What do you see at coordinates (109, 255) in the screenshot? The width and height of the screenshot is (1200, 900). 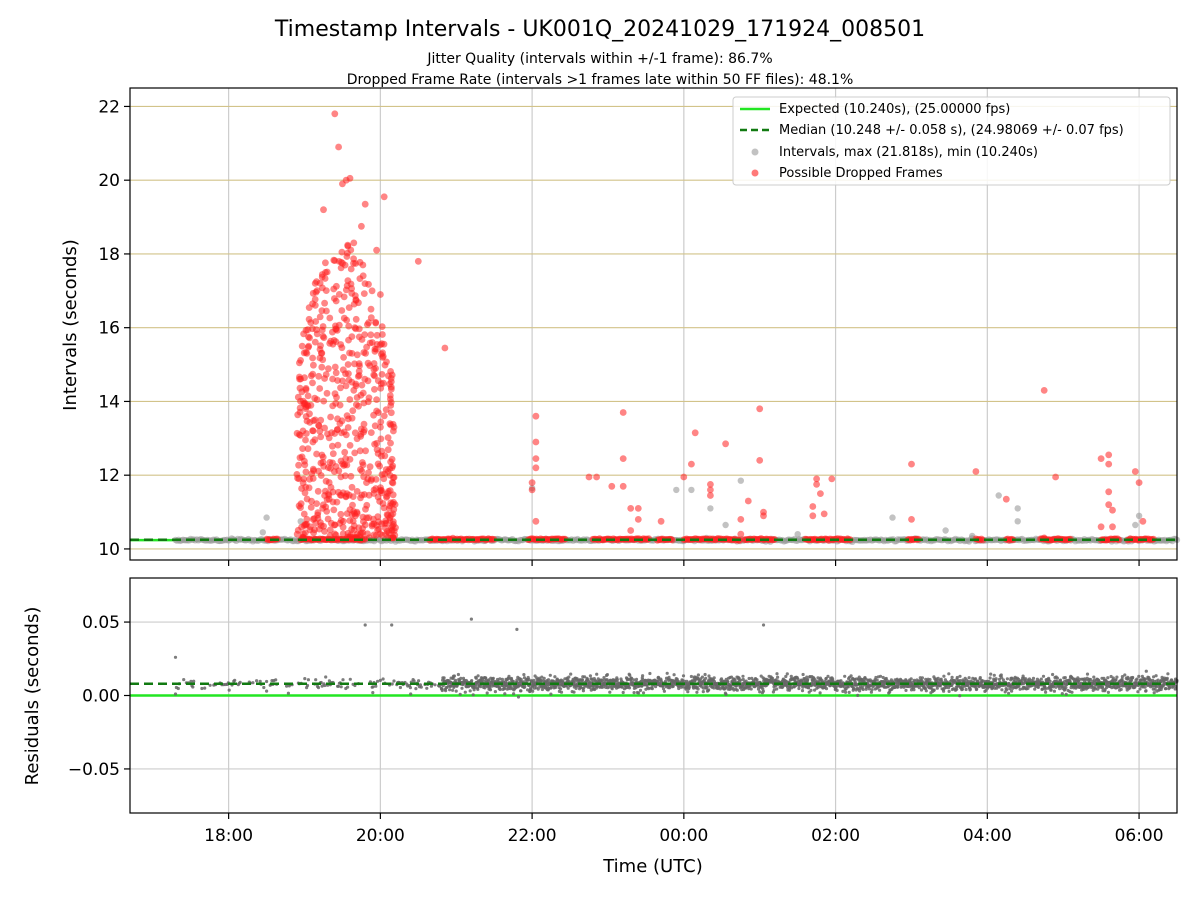 I see `top-y-tick-label: 18` at bounding box center [109, 255].